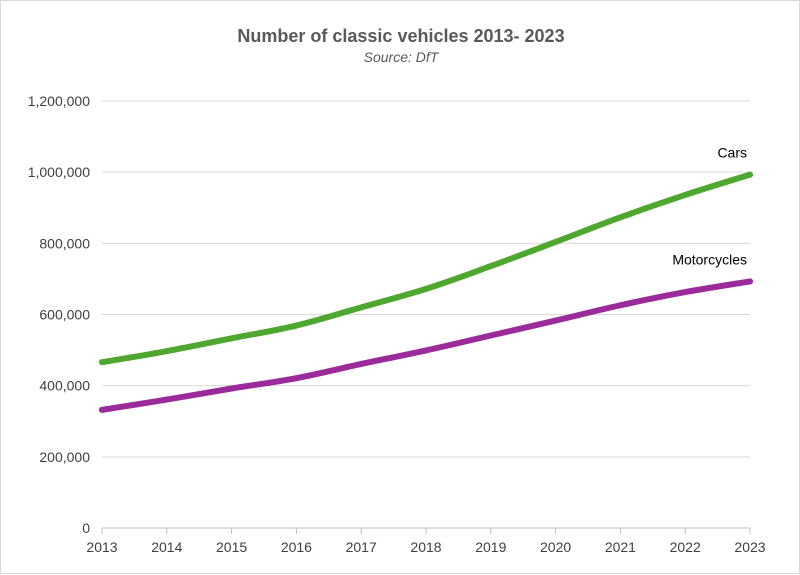  I want to click on y-tick-label: 800,000, so click(64, 243).